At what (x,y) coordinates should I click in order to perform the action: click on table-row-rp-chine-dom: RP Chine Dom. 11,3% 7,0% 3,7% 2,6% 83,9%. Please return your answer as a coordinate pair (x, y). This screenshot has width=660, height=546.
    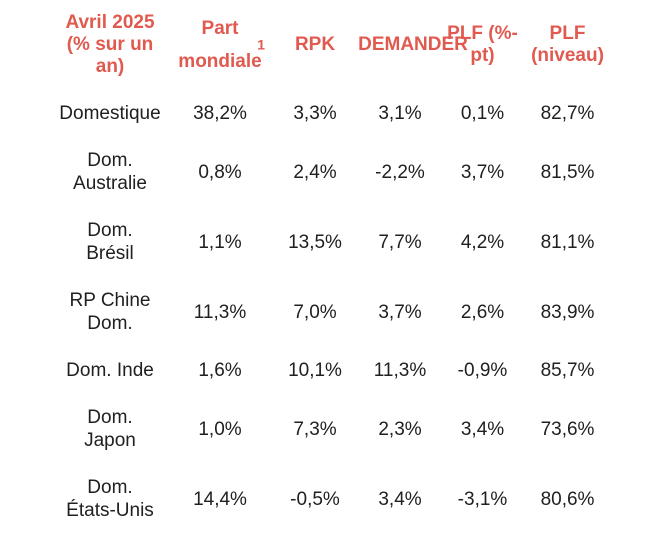
    Looking at the image, I should click on (320, 312).